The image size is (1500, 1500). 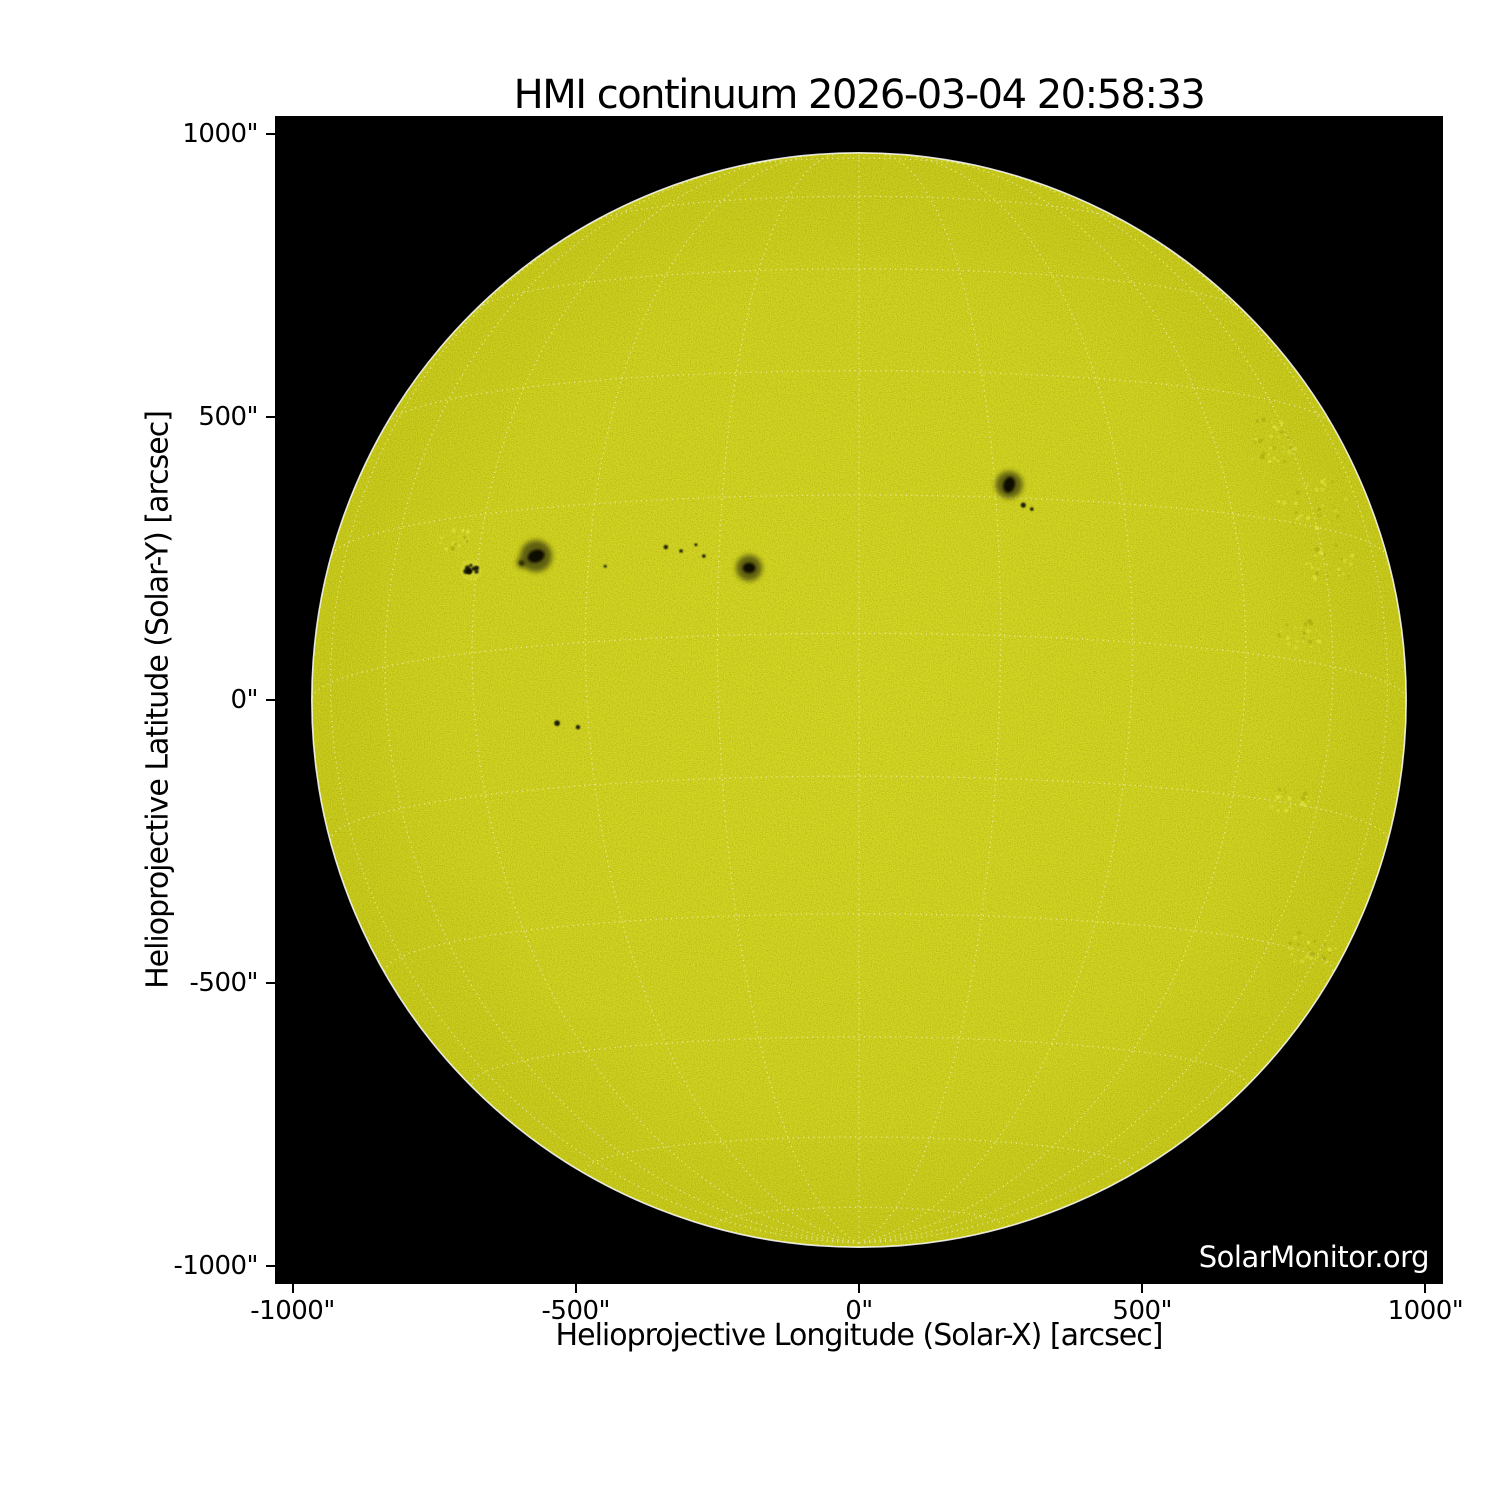 What do you see at coordinates (244, 700) in the screenshot?
I see `y-tick-label: 0"` at bounding box center [244, 700].